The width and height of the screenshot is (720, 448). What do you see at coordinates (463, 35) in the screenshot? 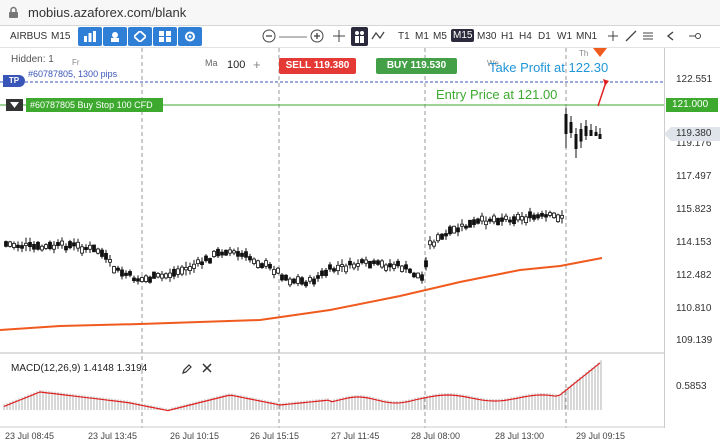
I see `tf-m15: M15` at bounding box center [463, 35].